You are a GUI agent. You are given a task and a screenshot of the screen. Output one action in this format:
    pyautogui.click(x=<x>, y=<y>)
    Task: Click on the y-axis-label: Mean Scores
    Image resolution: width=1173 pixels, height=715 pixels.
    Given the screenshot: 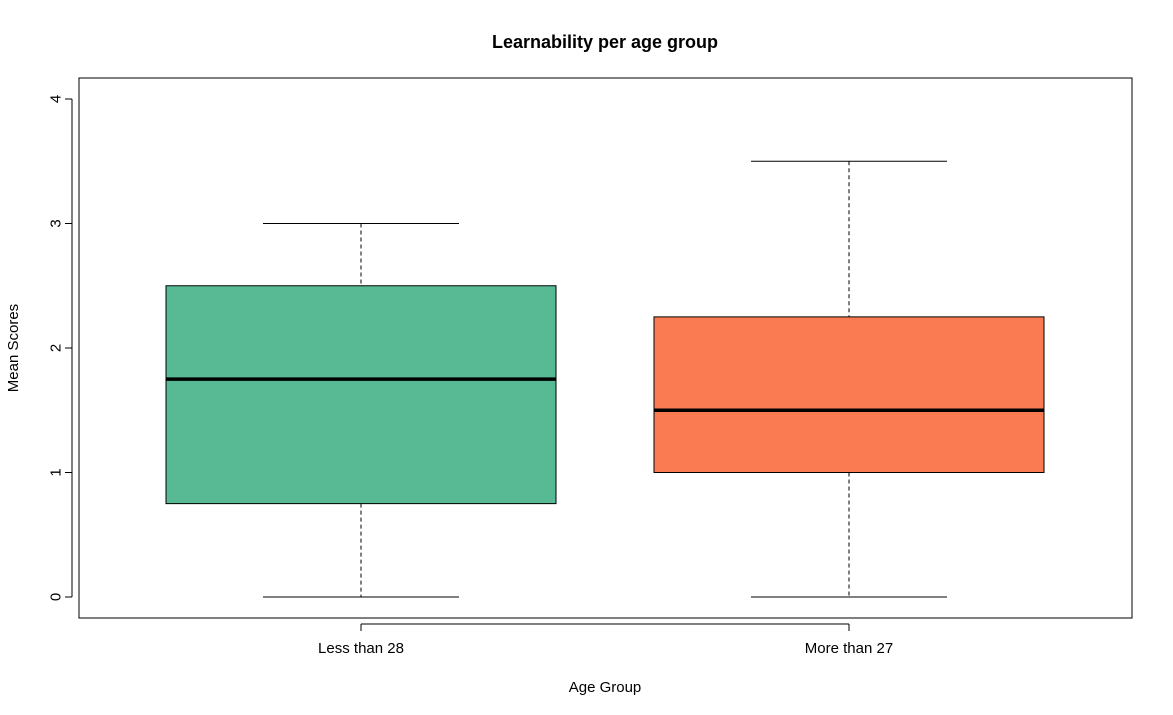 What is the action you would take?
    pyautogui.click(x=13, y=348)
    